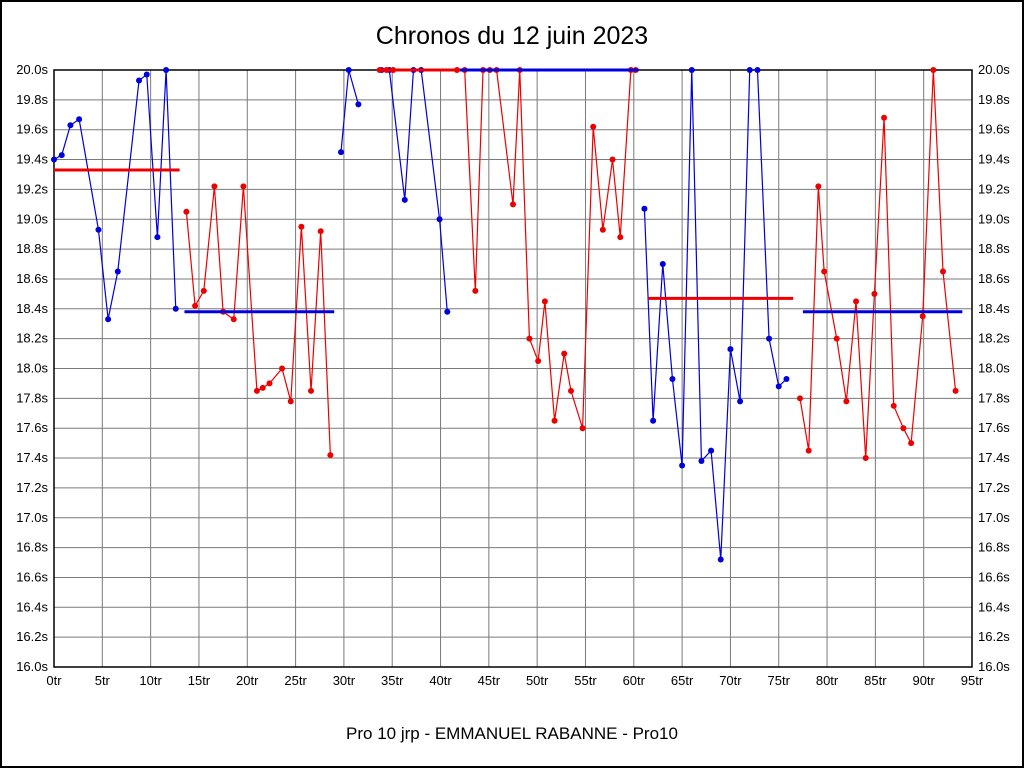 Image resolution: width=1024 pixels, height=768 pixels. Describe the element at coordinates (682, 680) in the screenshot. I see `x-tick-label: 65tr` at that location.